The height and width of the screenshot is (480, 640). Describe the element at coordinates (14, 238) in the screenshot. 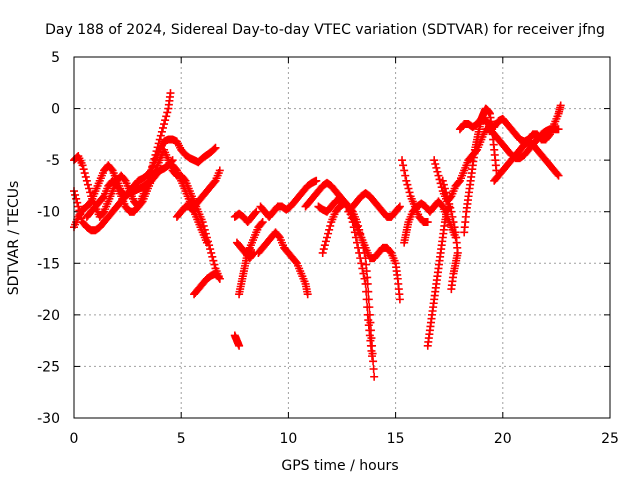

I see `y-axis-label: SDTVAR / TECUs` at that location.